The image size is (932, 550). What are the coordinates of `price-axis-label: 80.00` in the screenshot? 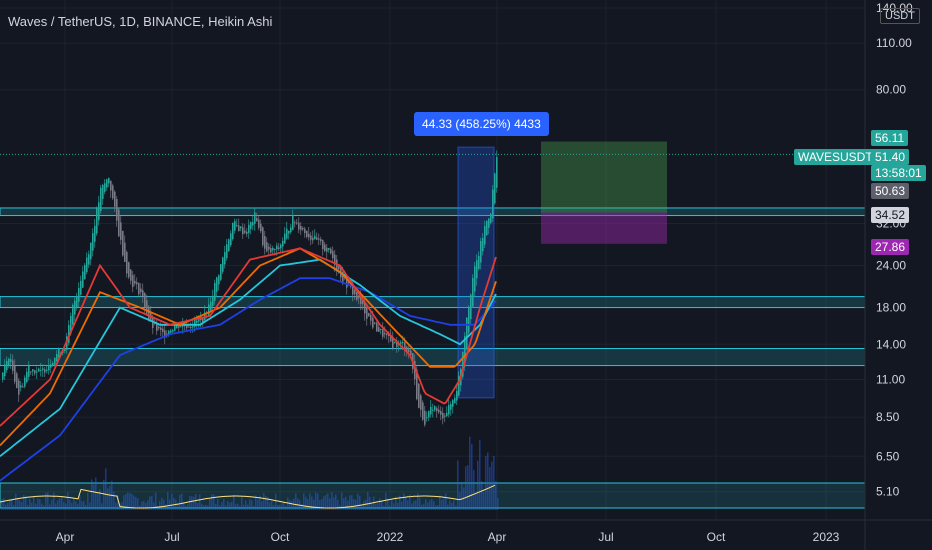 It's located at (891, 90).